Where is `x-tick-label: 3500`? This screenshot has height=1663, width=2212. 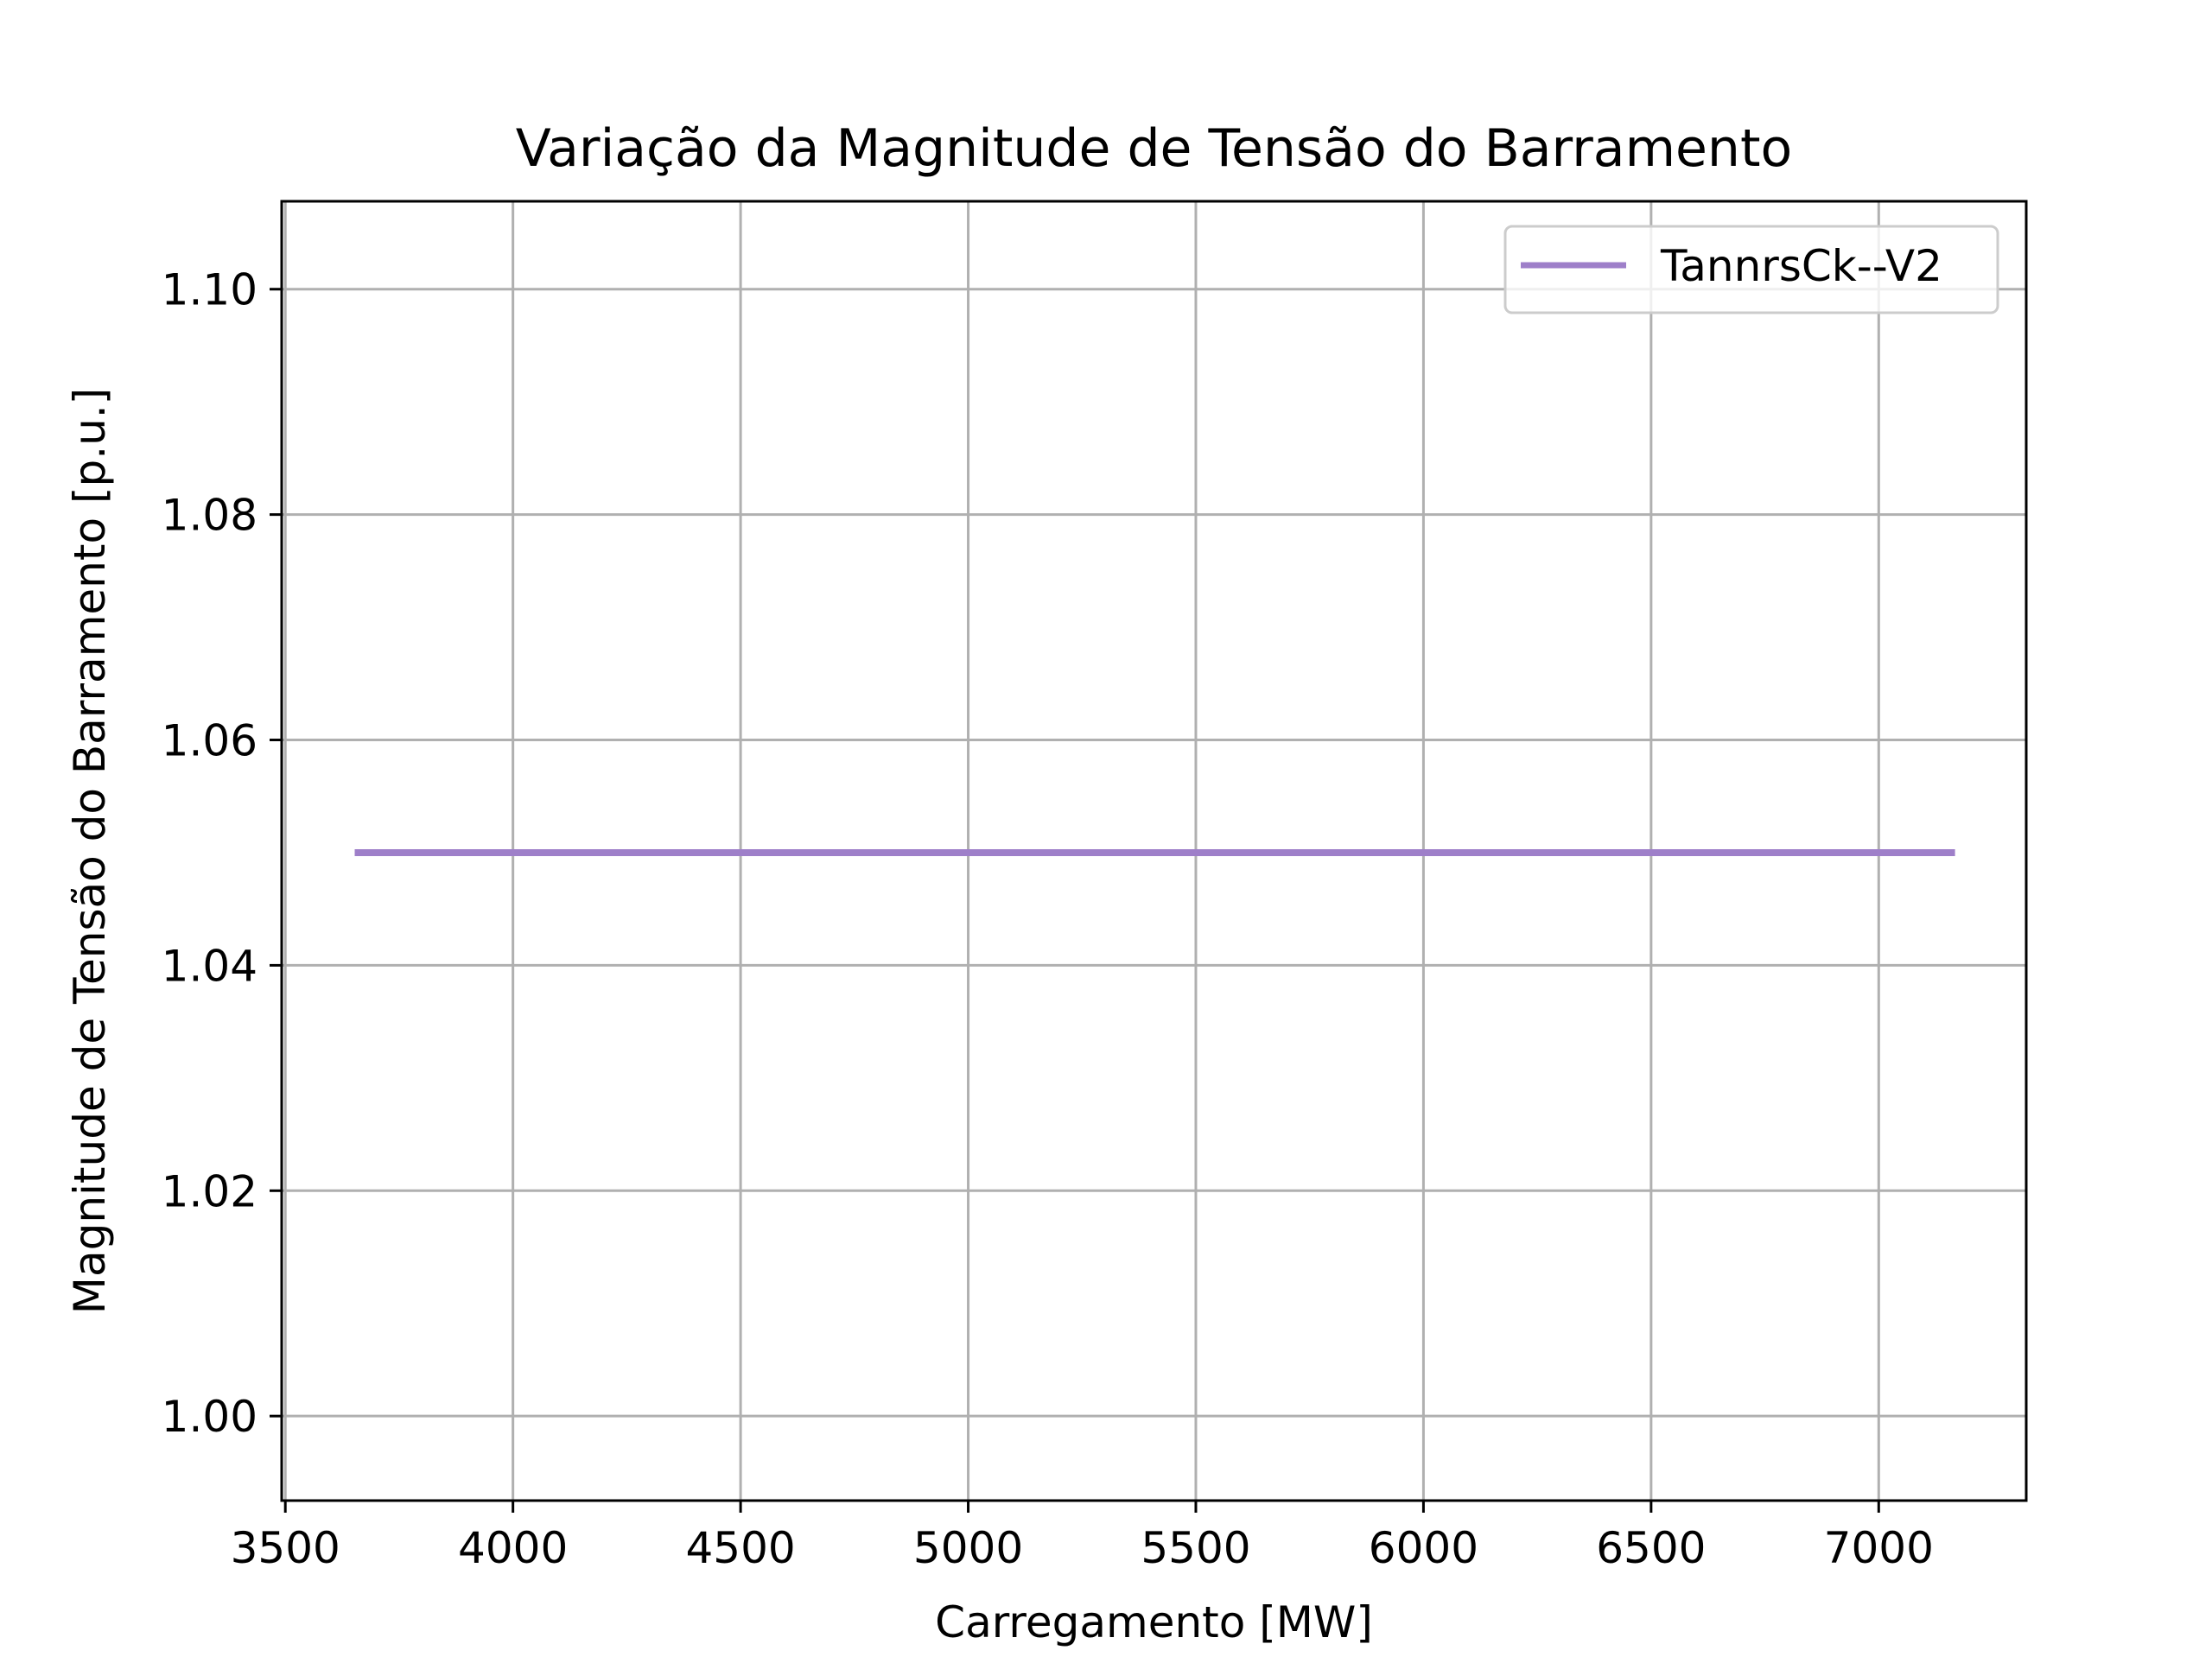 x-tick-label: 3500 is located at coordinates (285, 1548).